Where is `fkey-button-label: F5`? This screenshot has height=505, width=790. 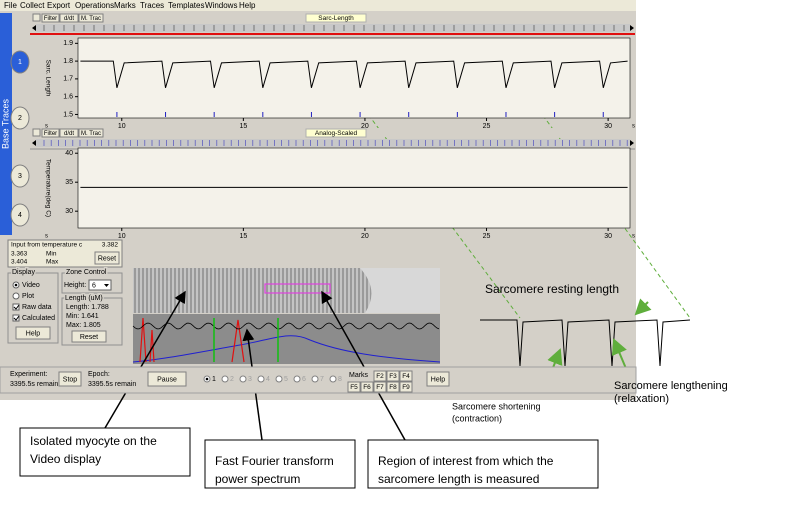
fkey-button-label: F5 is located at coordinates (354, 387).